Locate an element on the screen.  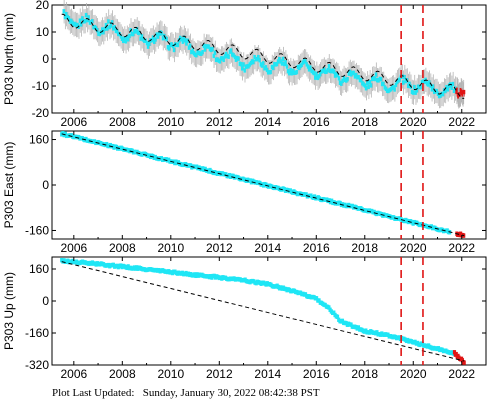
y-tick-label: -320 is located at coordinates (37, 365).